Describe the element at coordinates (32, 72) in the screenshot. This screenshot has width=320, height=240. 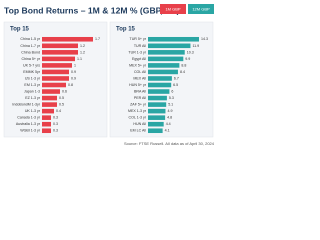
I see `category-label: EMMK 5yr` at that location.